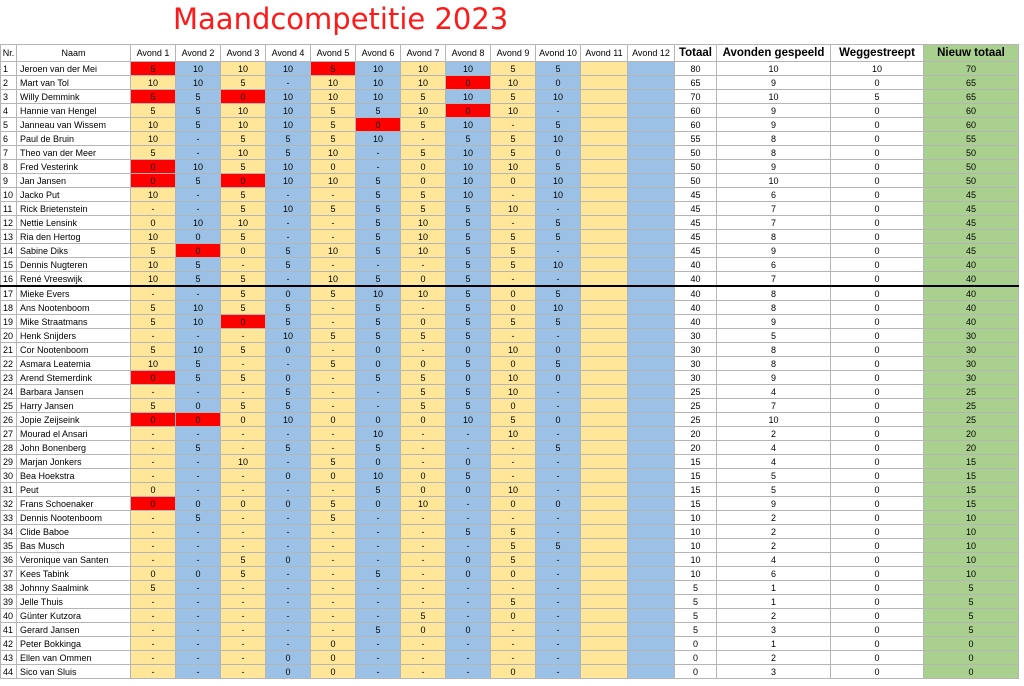 This screenshot has height=686, width=1024. Describe the element at coordinates (73, 96) in the screenshot. I see `cell-naam: Willy Demmink` at that location.